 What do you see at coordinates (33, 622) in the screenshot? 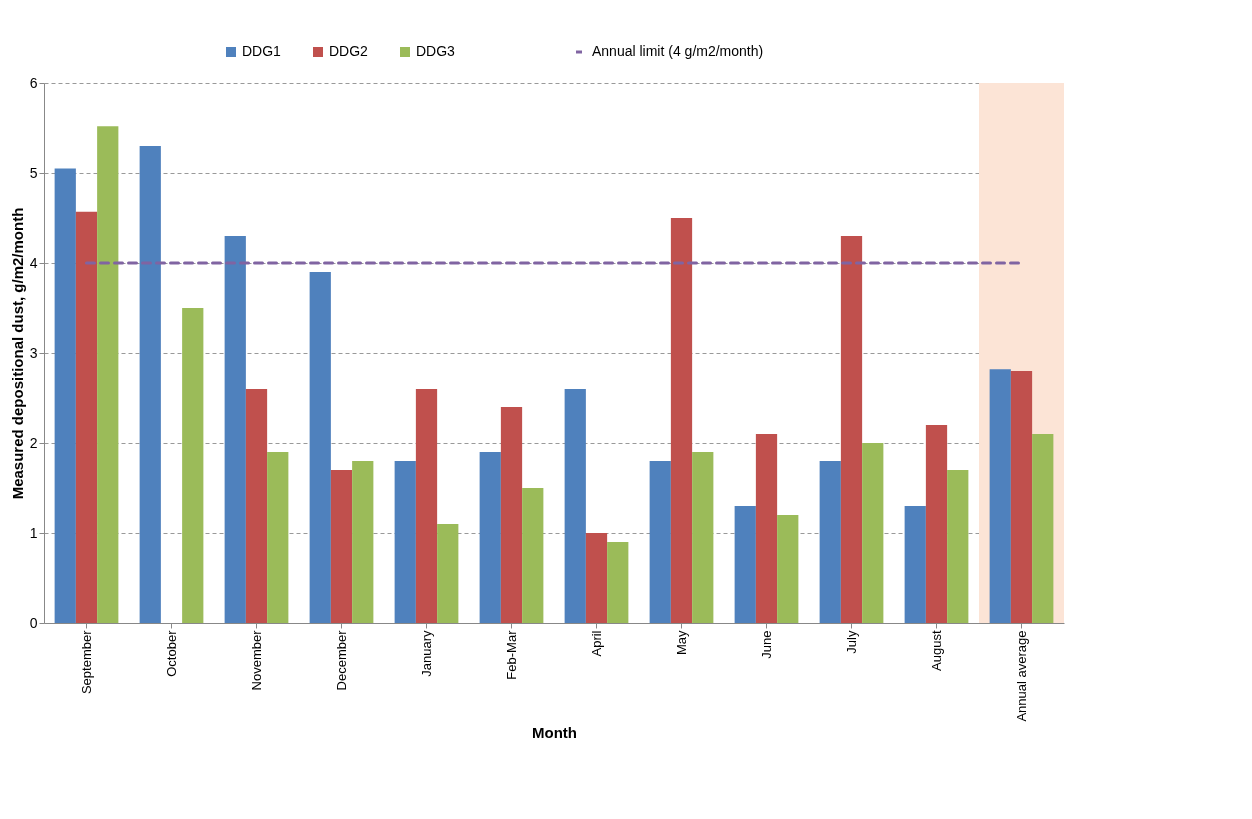
I see `y-tick-label: 0` at bounding box center [33, 622].